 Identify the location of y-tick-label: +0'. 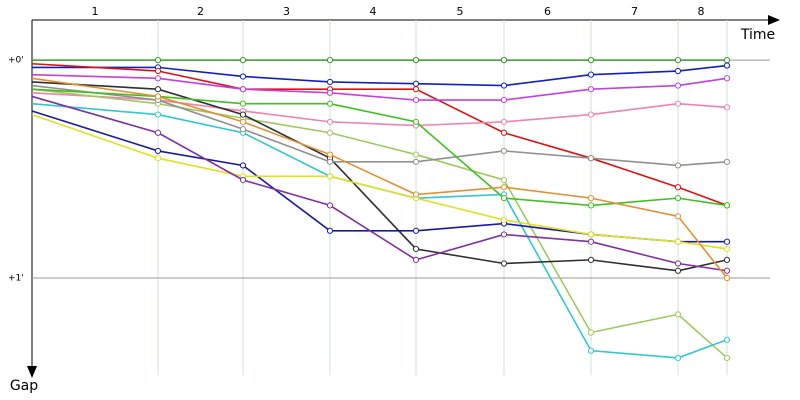
(16, 61).